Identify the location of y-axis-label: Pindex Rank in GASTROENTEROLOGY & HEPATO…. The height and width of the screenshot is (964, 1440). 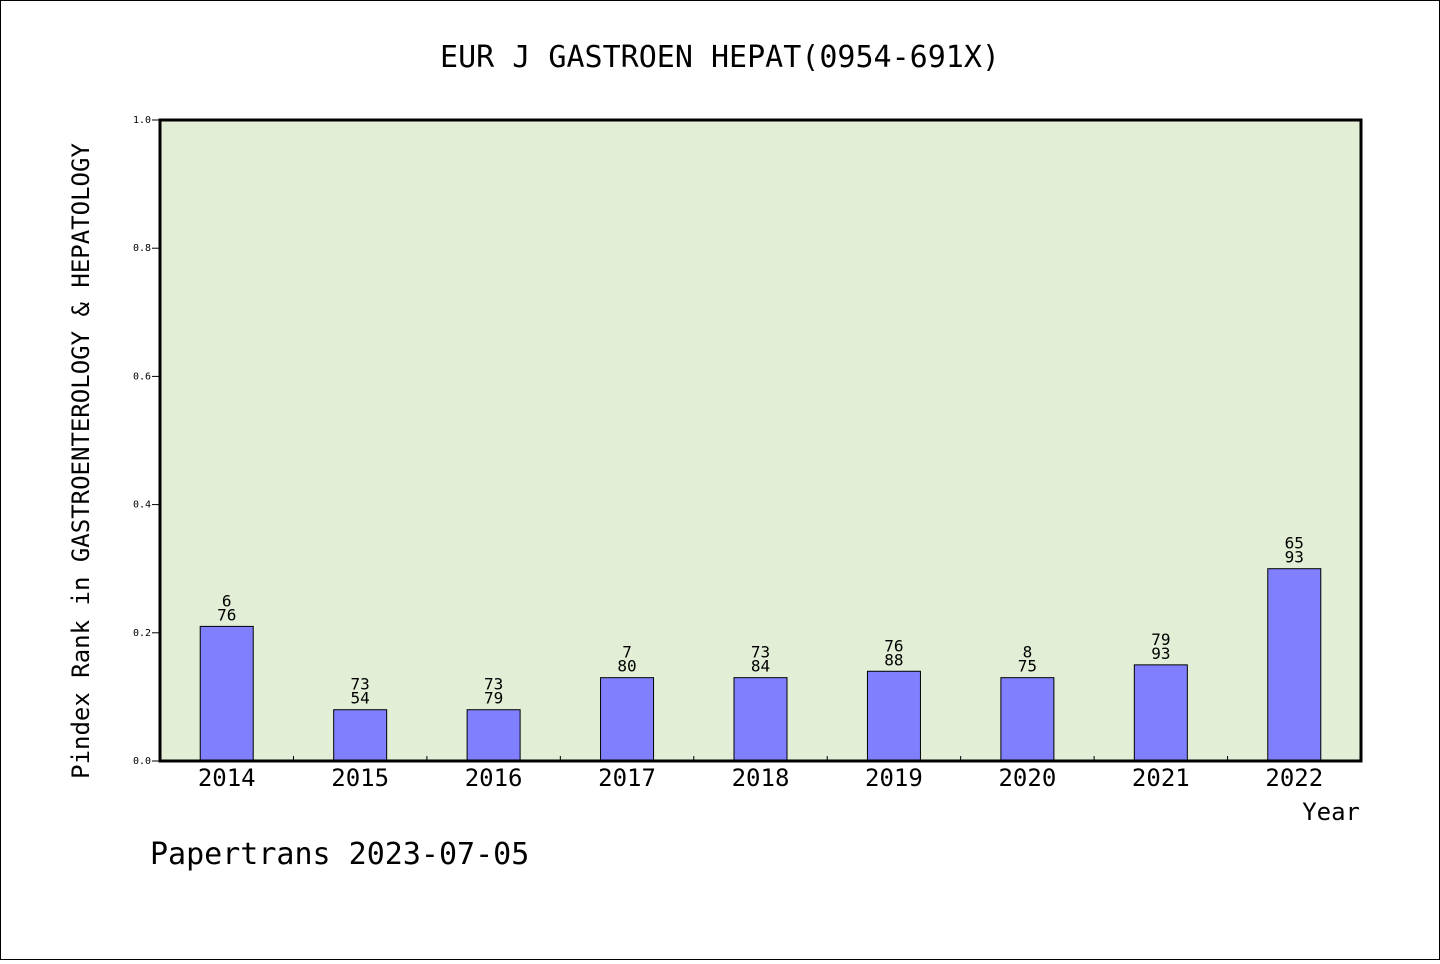
(81, 461).